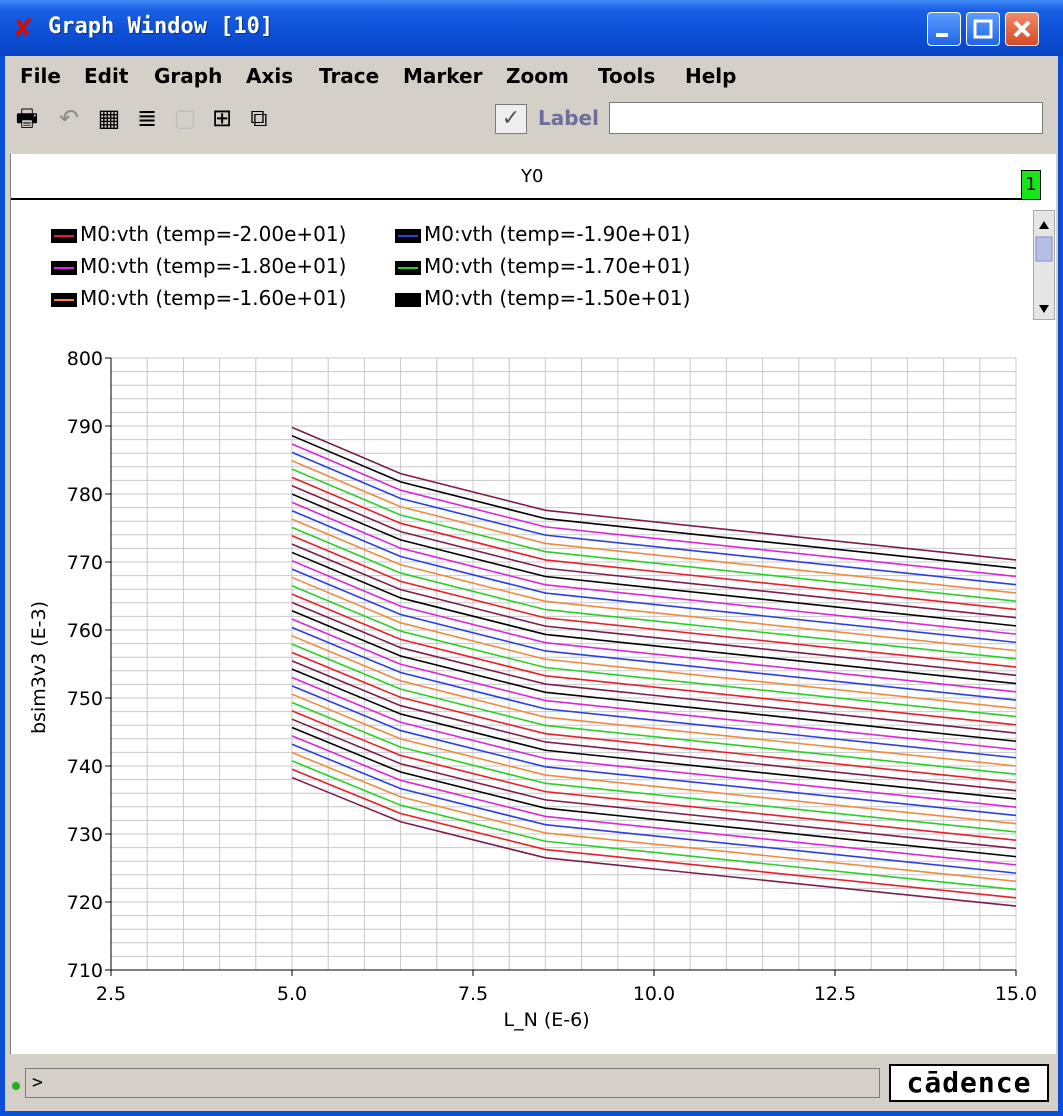 This screenshot has height=1116, width=1063. I want to click on menu-trace: Trace, so click(349, 76).